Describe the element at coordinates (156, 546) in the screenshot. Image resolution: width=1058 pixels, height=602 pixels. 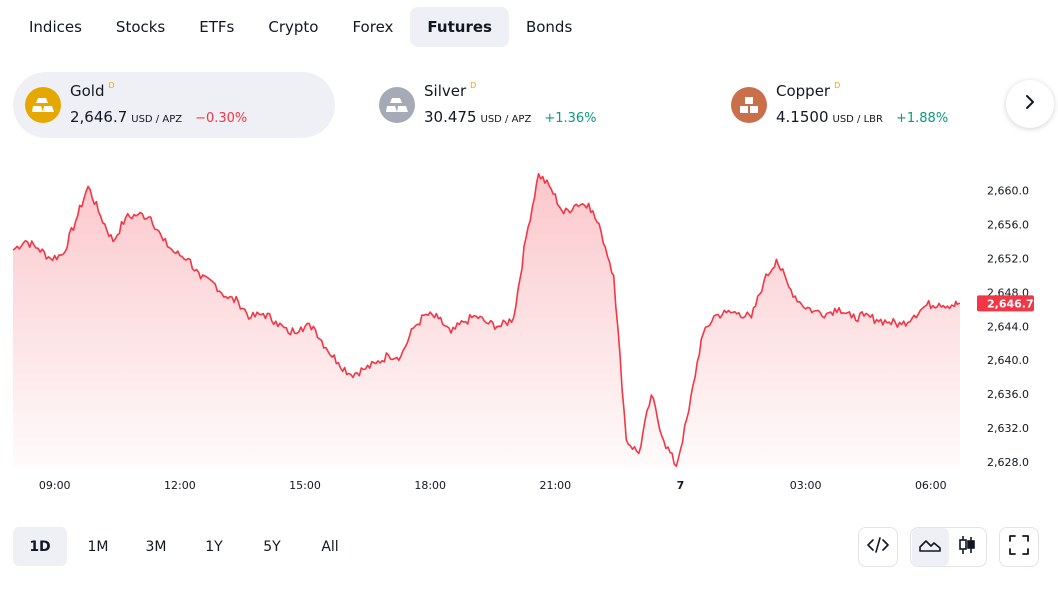
I see `range-3m-button: 3M` at that location.